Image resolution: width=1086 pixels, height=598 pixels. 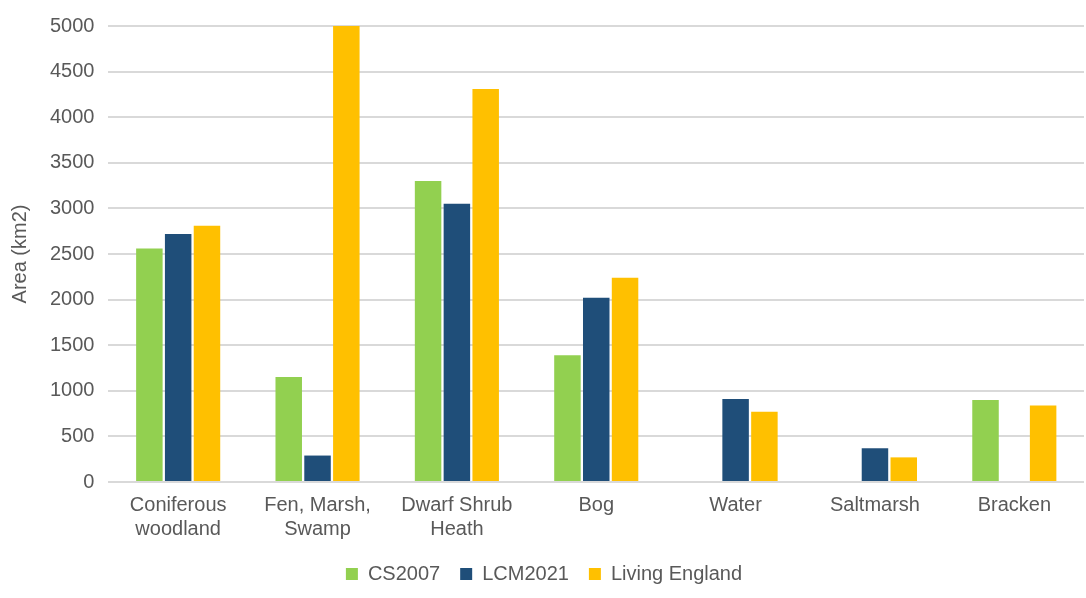 I want to click on y-tick-label: 0, so click(x=89, y=480).